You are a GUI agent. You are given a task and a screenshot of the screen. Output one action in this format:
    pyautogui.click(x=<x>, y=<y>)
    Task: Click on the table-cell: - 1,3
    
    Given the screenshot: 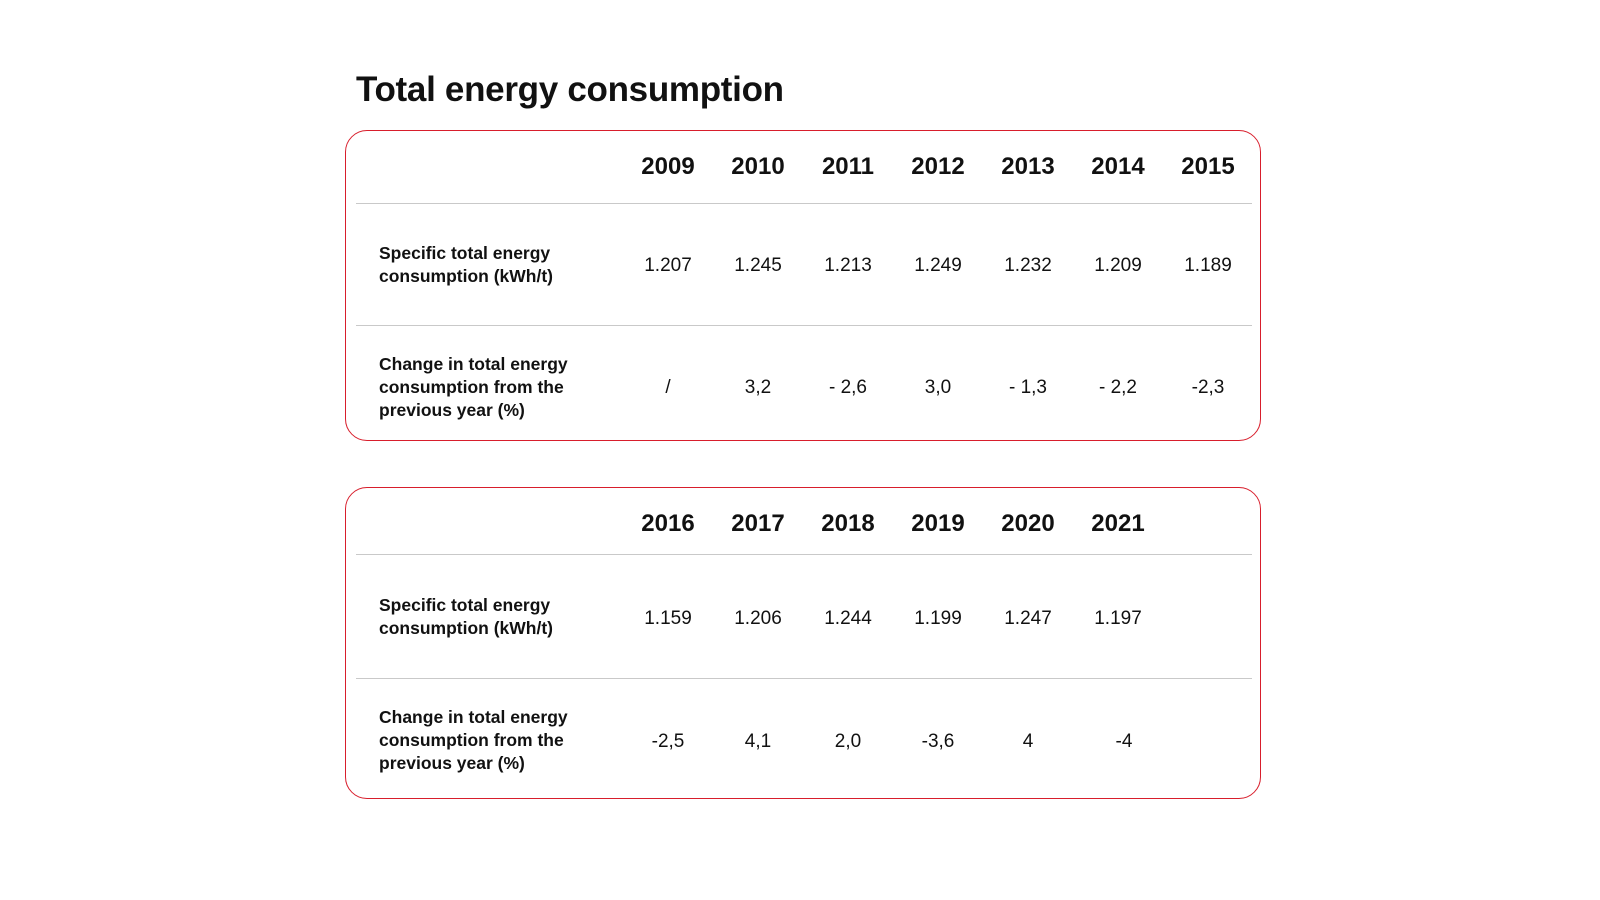 What is the action you would take?
    pyautogui.click(x=1028, y=387)
    